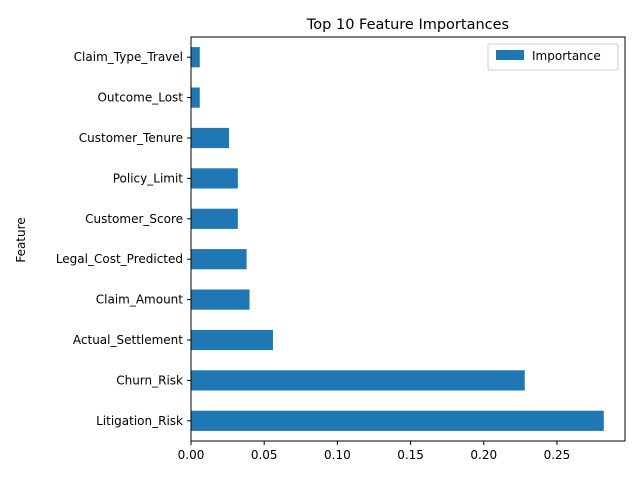 This screenshot has width=640, height=480. Describe the element at coordinates (219, 259) in the screenshot. I see `bar-legal-cost-predicted` at that location.